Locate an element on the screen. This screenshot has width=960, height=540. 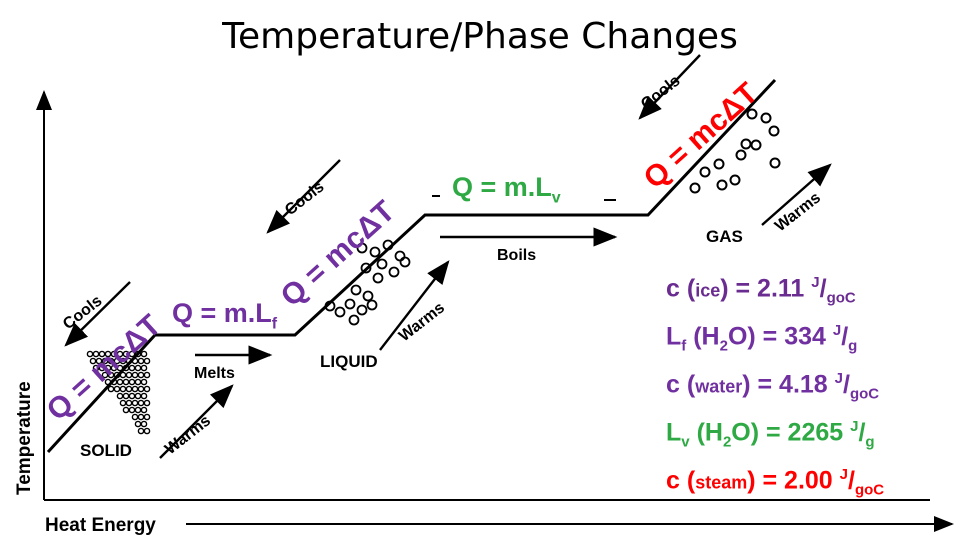
constant-lv: Lv (H2O) = 2265 J/g is located at coordinates (770, 434).